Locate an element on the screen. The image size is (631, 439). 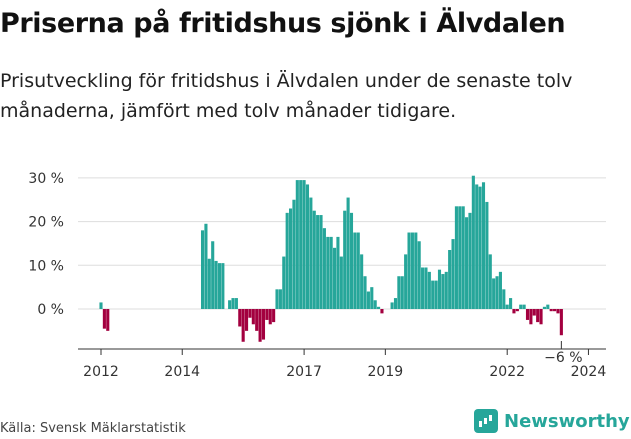
last-value-label: −6 % is located at coordinates (563, 358).